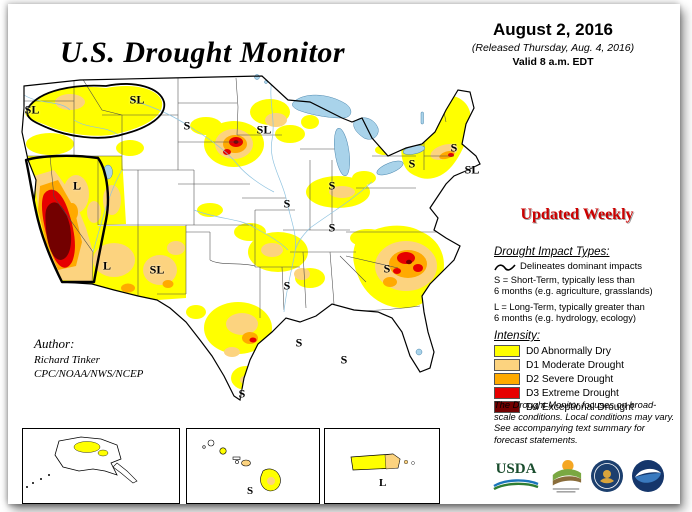  Describe the element at coordinates (67, 360) in the screenshot. I see `author-name: Richard Tinker` at that location.